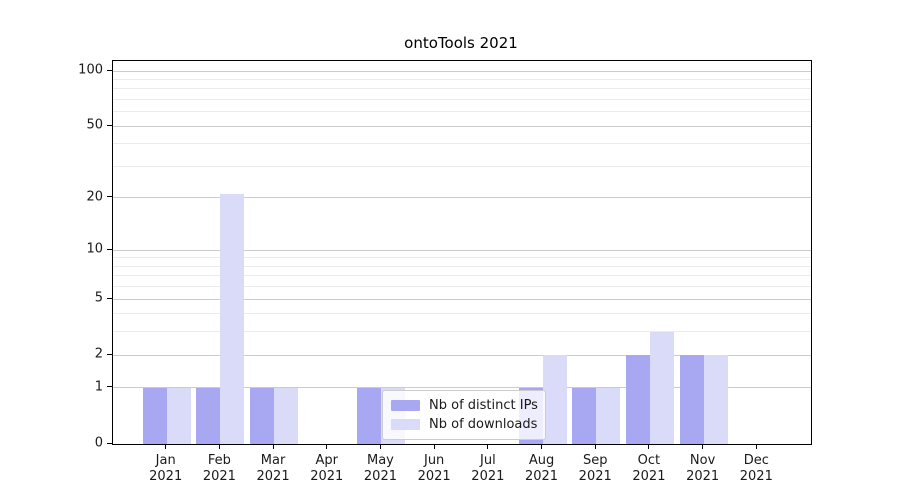  Describe the element at coordinates (434, 446) in the screenshot. I see `x-tick-jun` at that location.